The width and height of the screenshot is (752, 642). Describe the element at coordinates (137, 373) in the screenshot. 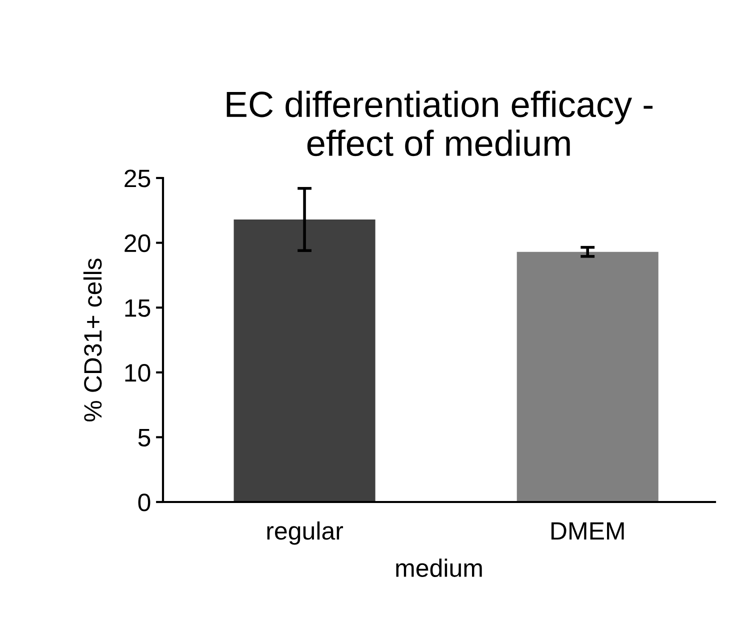

I see `y-tick-label: 10` at that location.